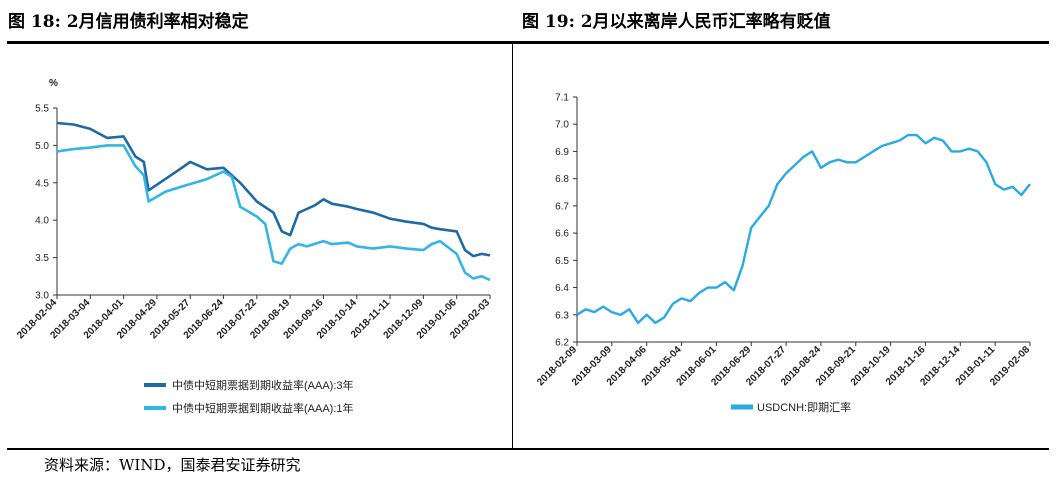 The image size is (1057, 479). I want to click on fx-y-tick-label: 6.7, so click(562, 206).